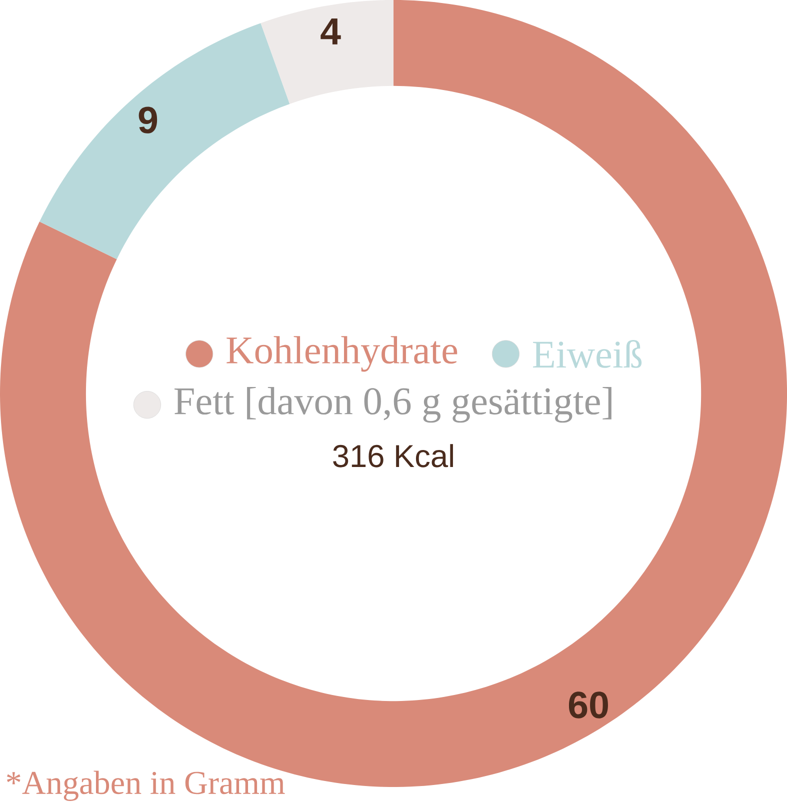  What do you see at coordinates (393, 404) in the screenshot?
I see `legend-label: Fett [davon 0,6 g gesättigte]` at bounding box center [393, 404].